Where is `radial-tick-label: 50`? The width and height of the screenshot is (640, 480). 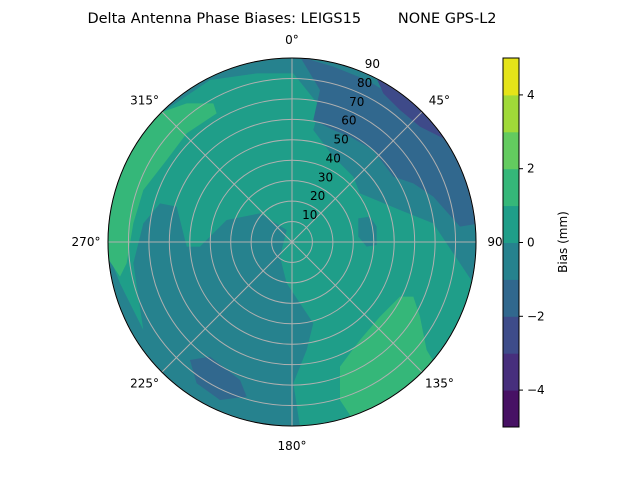
radial-tick-label: 50 is located at coordinates (340, 140).